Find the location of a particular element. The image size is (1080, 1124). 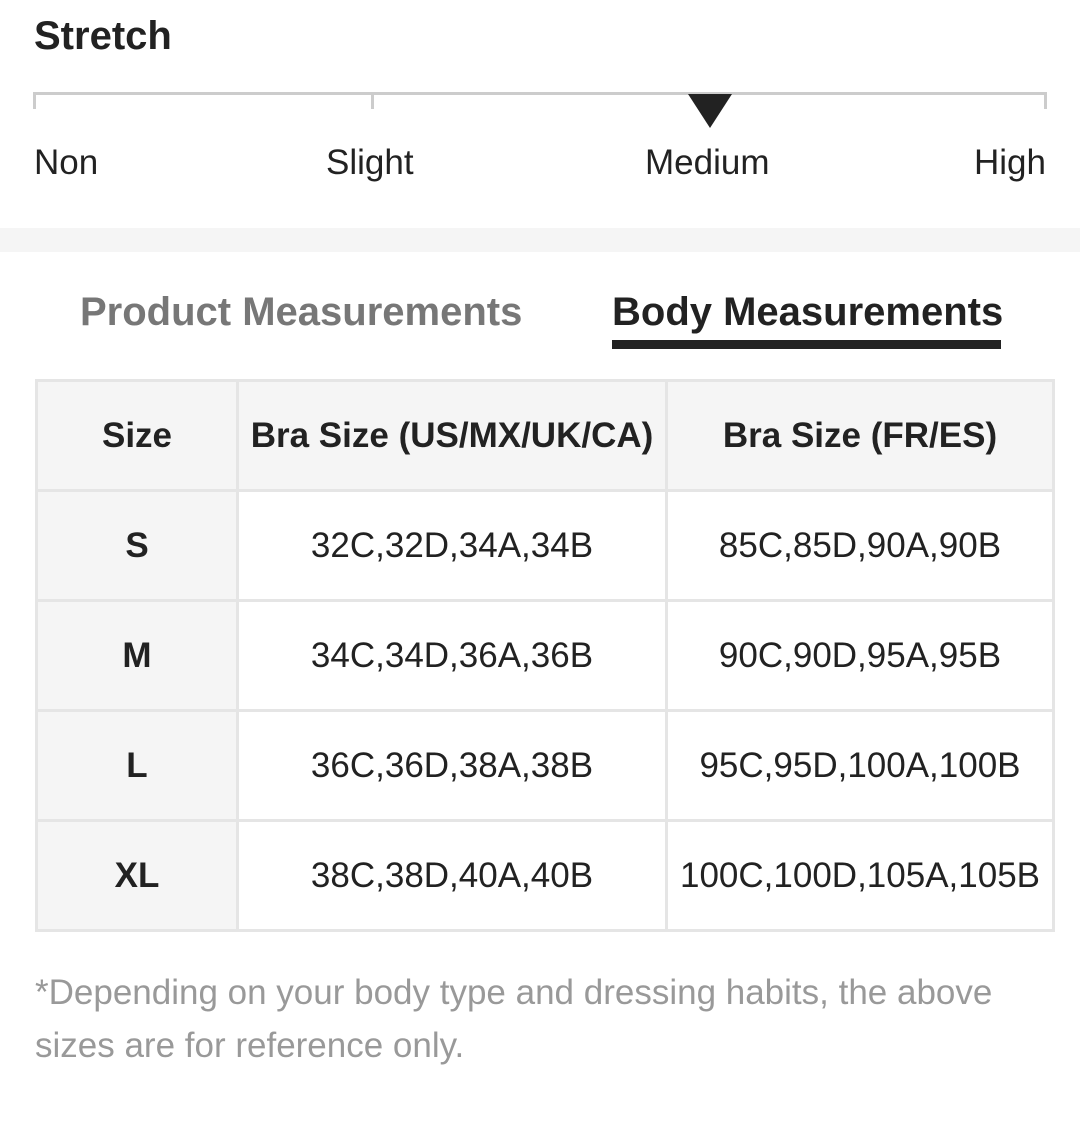

stretch-level-medium: Medium is located at coordinates (707, 162).